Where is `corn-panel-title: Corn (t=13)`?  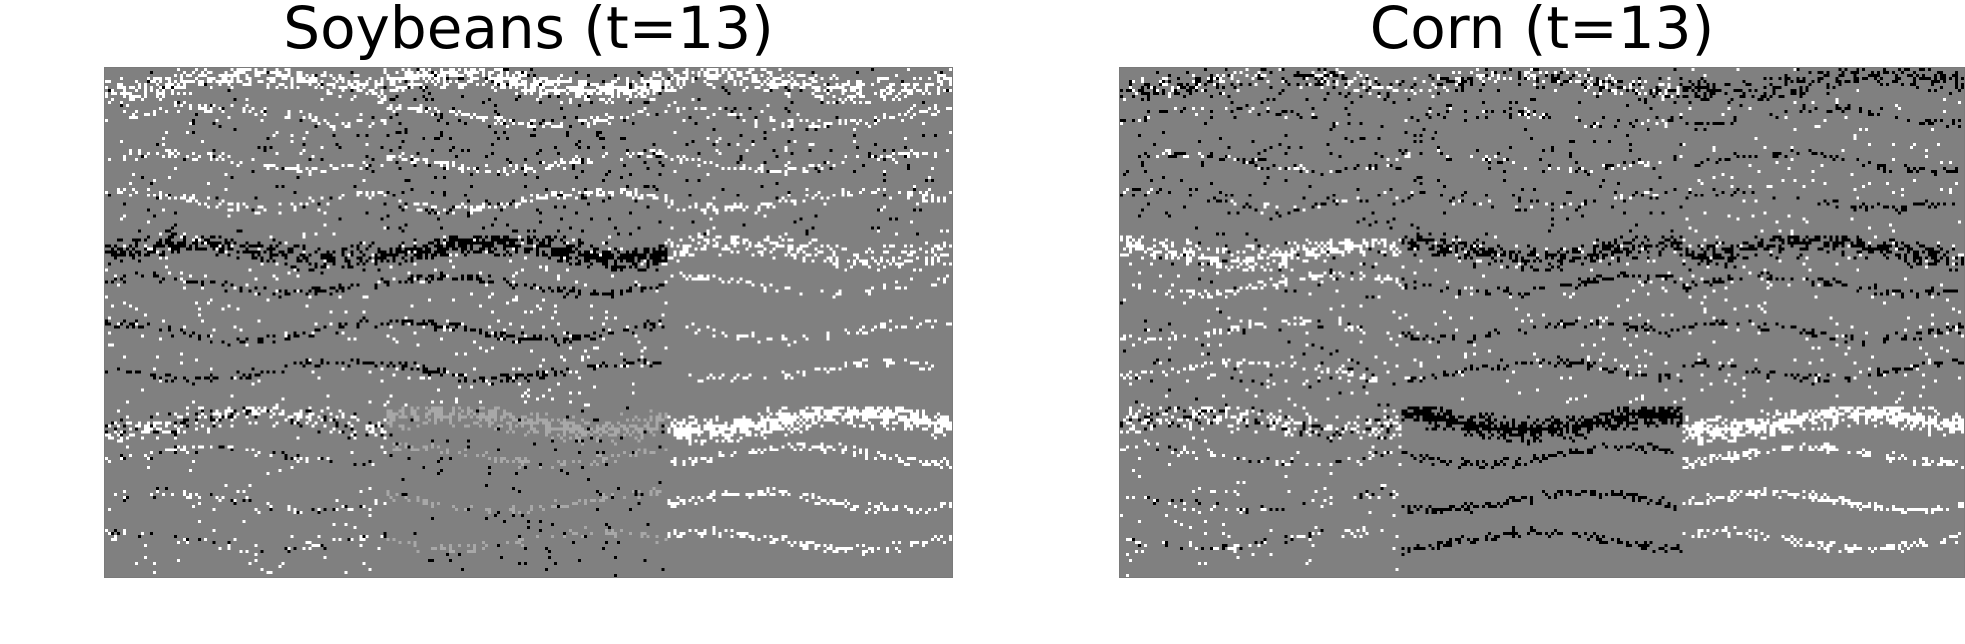
corn-panel-title: Corn (t=13) is located at coordinates (1542, 30).